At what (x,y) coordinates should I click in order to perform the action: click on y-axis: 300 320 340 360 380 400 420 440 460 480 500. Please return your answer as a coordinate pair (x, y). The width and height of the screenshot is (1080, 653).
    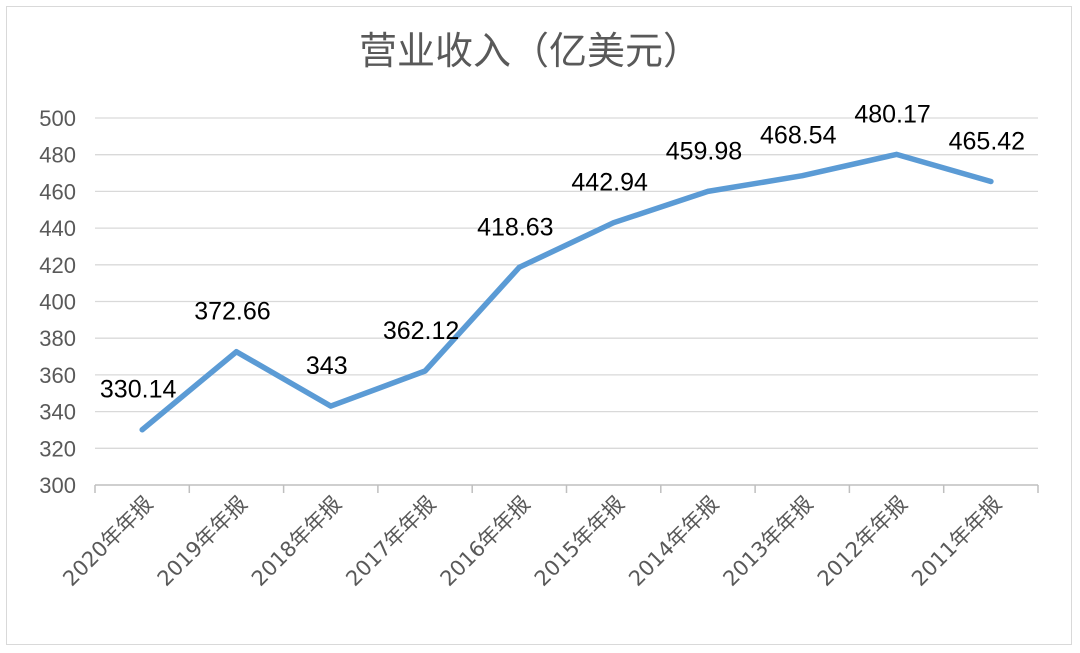
    Looking at the image, I should click on (57, 302).